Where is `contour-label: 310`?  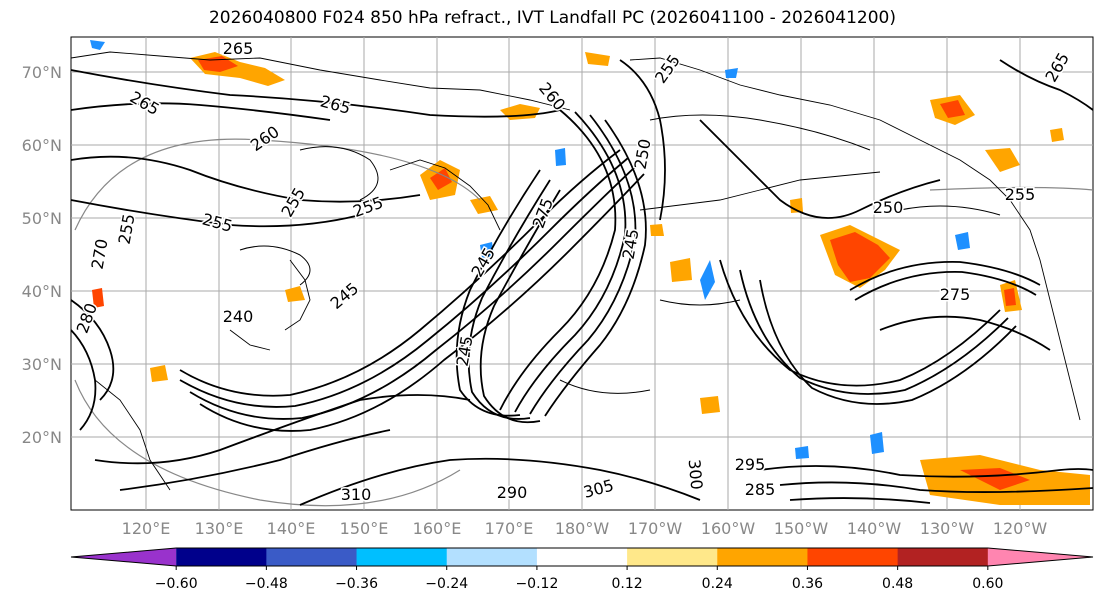 contour-label: 310 is located at coordinates (356, 494).